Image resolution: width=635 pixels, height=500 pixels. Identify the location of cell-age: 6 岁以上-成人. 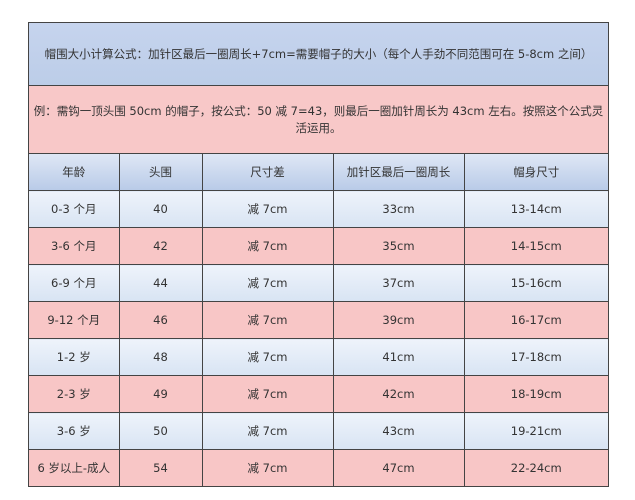
(74, 467).